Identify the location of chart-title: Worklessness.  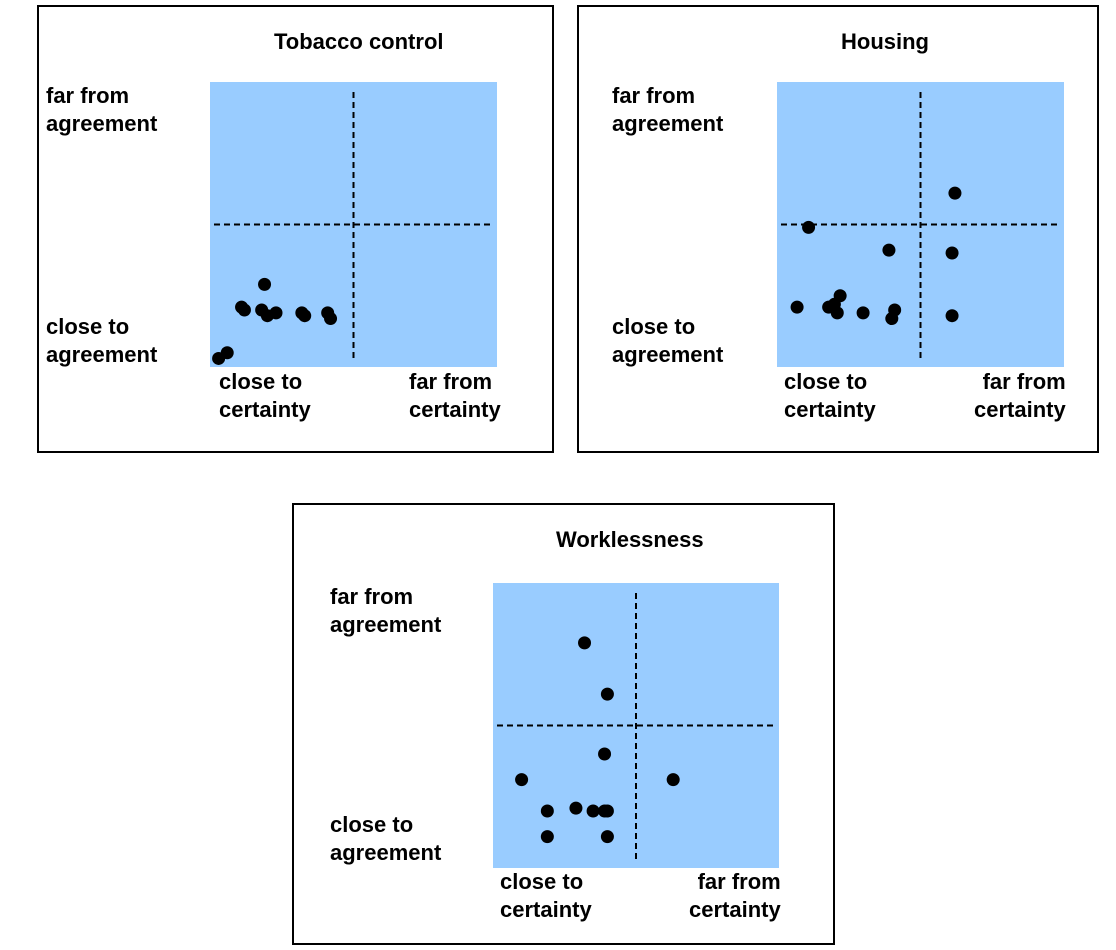
(630, 539).